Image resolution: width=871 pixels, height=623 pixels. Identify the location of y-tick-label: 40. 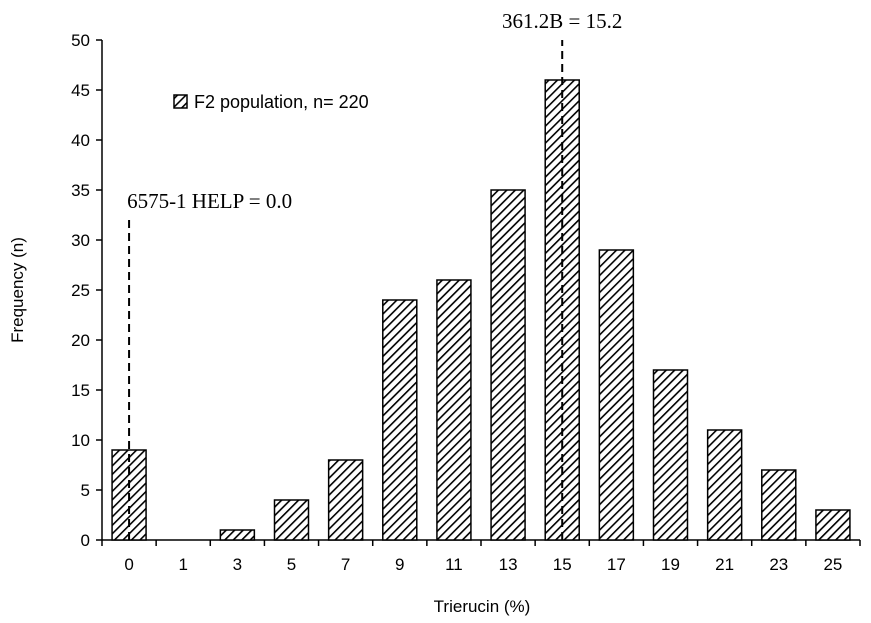
(80, 140).